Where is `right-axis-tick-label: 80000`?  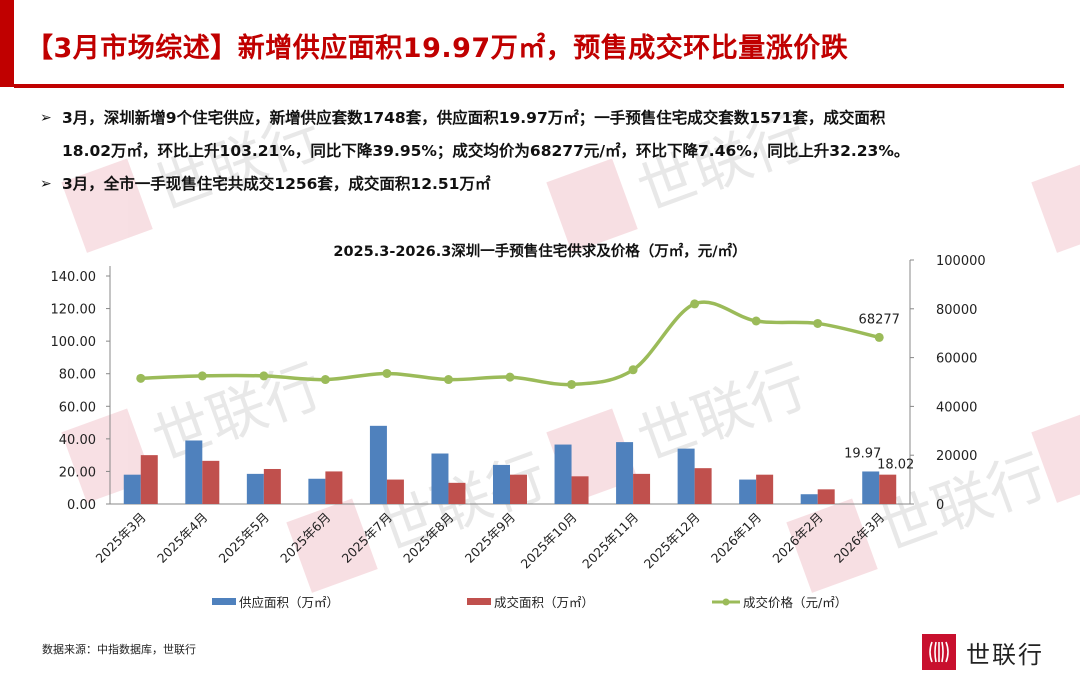
right-axis-tick-label: 80000 is located at coordinates (956, 310).